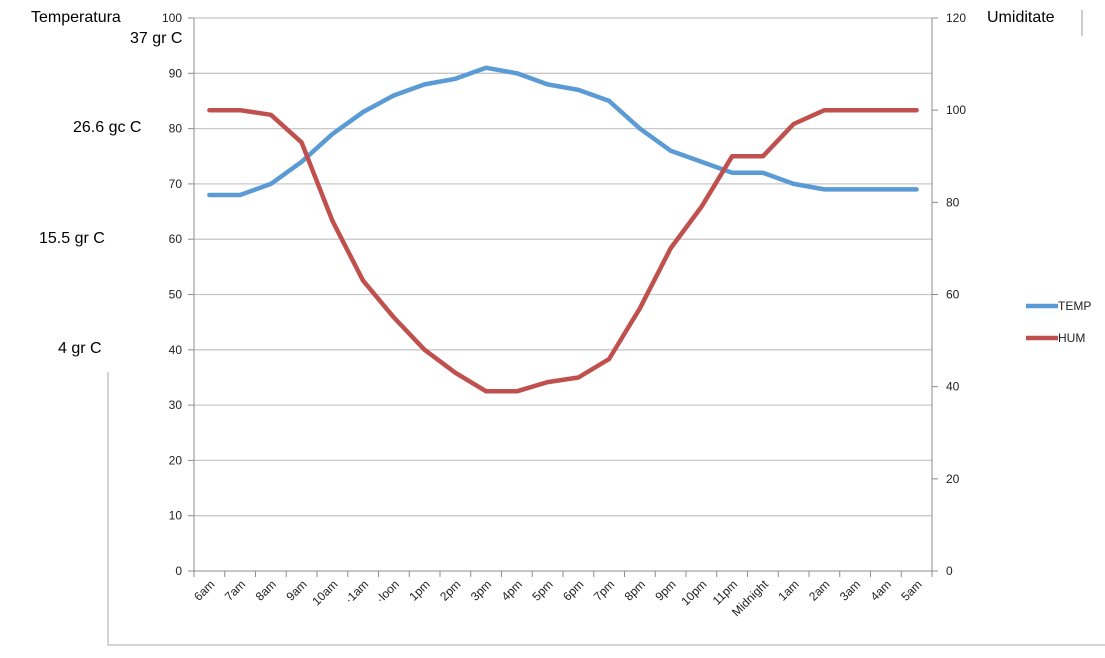  I want to click on category-label: 6am, so click(204, 590).